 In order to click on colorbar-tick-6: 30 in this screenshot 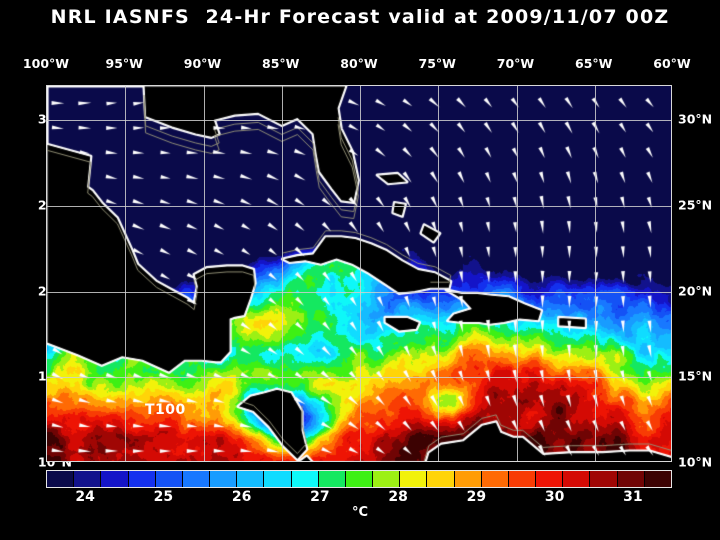, I will do `click(554, 497)`.